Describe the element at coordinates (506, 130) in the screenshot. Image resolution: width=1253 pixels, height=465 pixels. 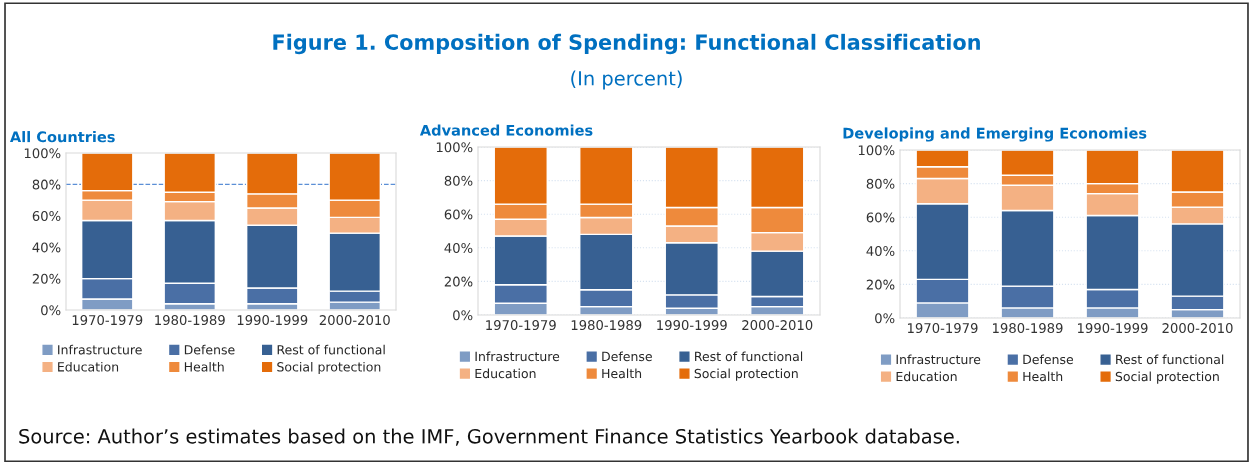
I see `chart-title: Advanced Economies` at that location.